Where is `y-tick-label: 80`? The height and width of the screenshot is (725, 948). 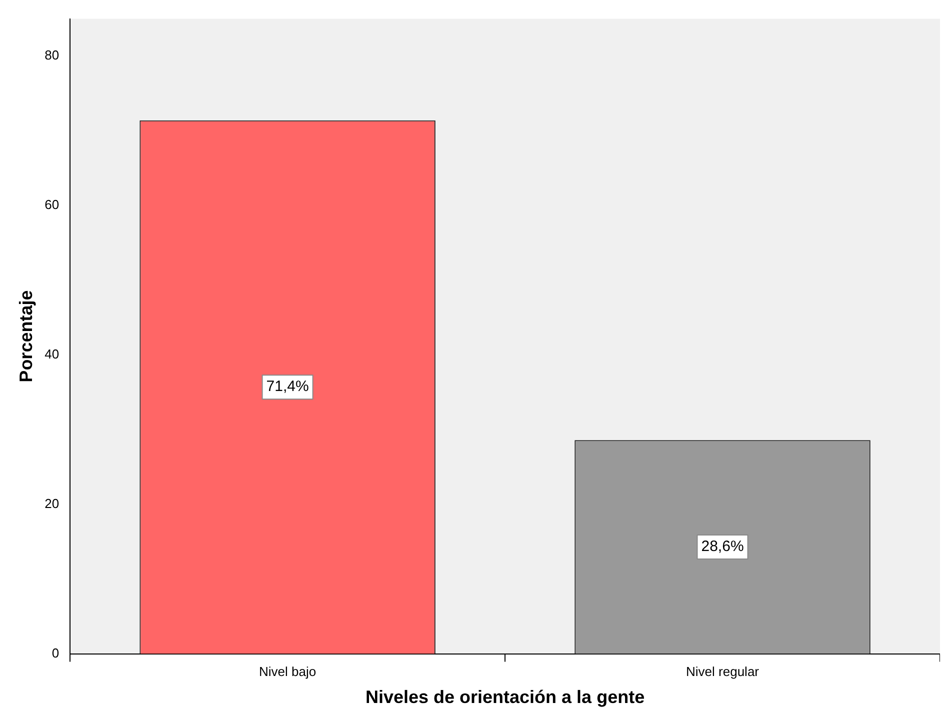
y-tick-label: 80 is located at coordinates (52, 55).